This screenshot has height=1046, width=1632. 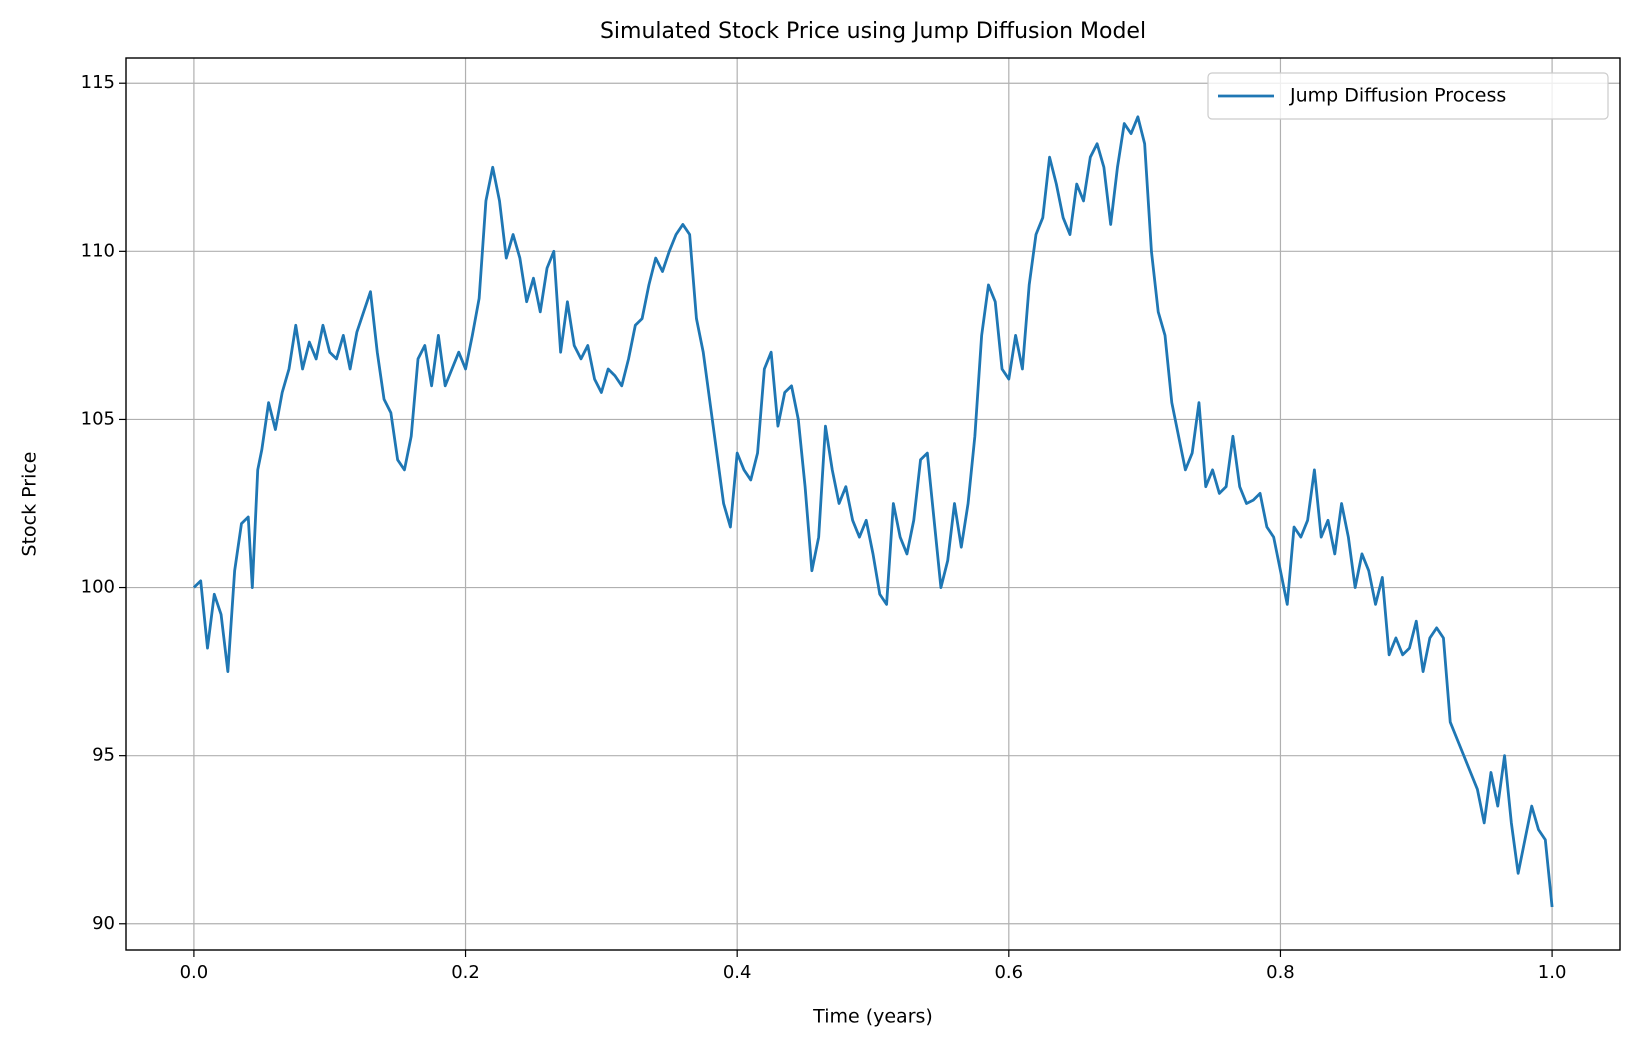 I want to click on y-tick-label: 110, so click(x=98, y=250).